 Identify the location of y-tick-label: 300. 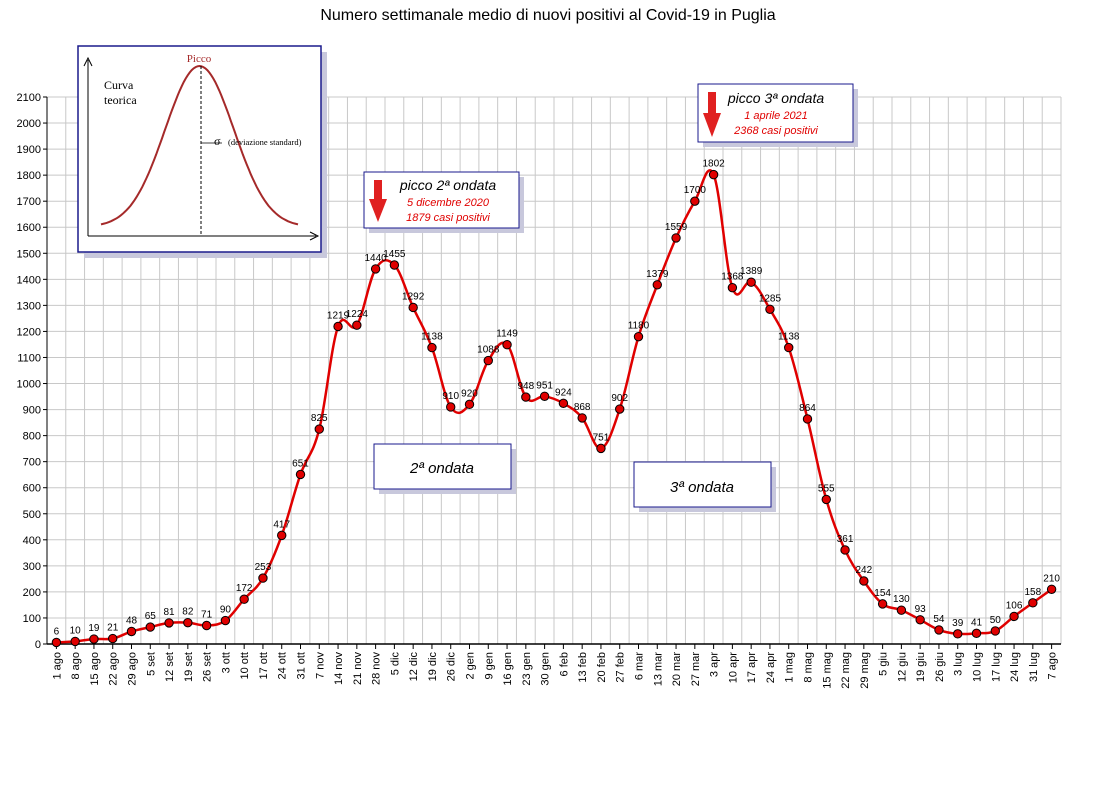
(32, 567).